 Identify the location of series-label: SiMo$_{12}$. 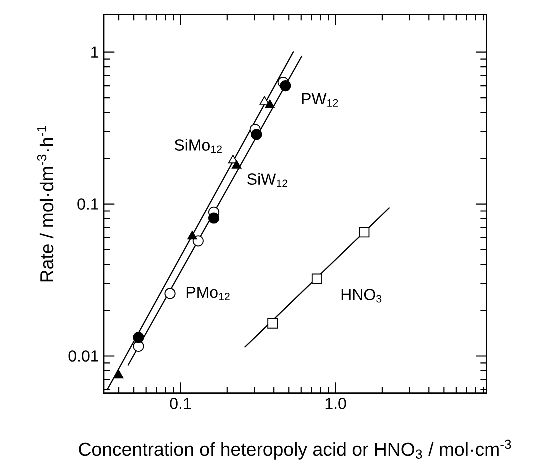
(198, 146).